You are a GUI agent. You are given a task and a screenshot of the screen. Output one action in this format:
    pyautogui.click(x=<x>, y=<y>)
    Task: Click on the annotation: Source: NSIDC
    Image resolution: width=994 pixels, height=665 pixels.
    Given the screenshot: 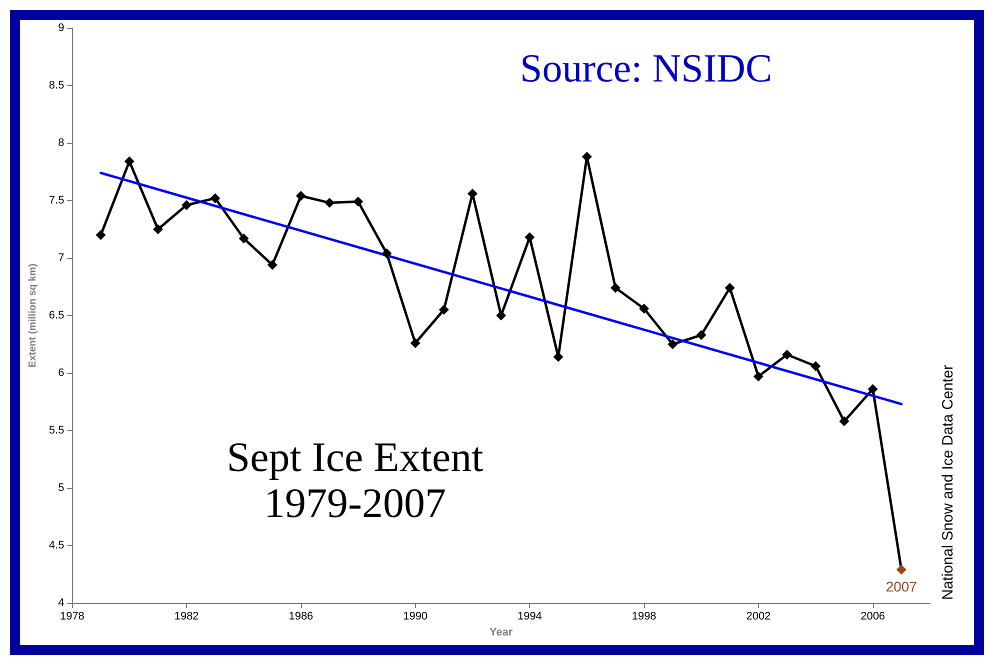 What is the action you would take?
    pyautogui.click(x=646, y=68)
    